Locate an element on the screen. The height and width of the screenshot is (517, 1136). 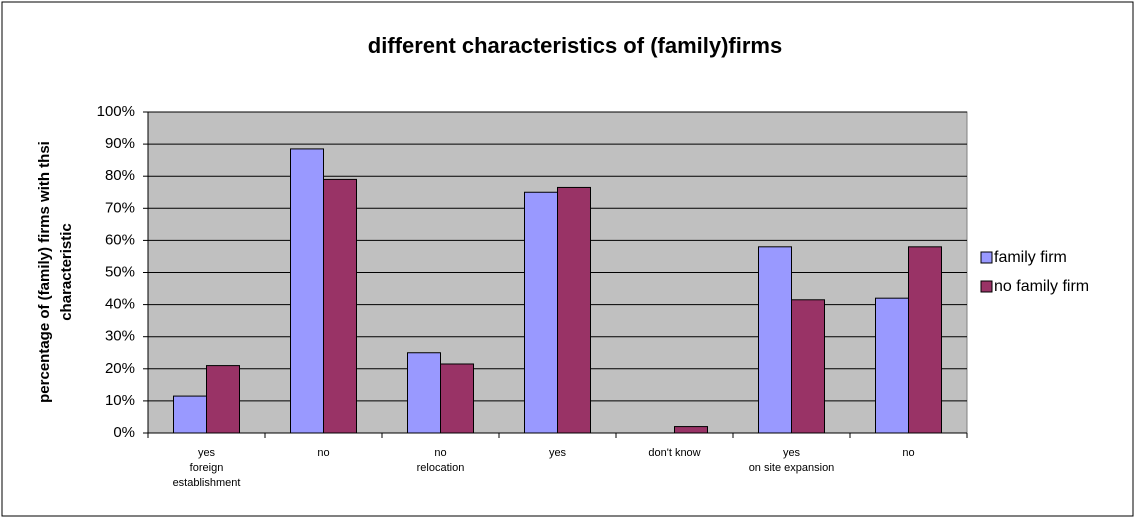
legend-label: no family firm is located at coordinates (1041, 286).